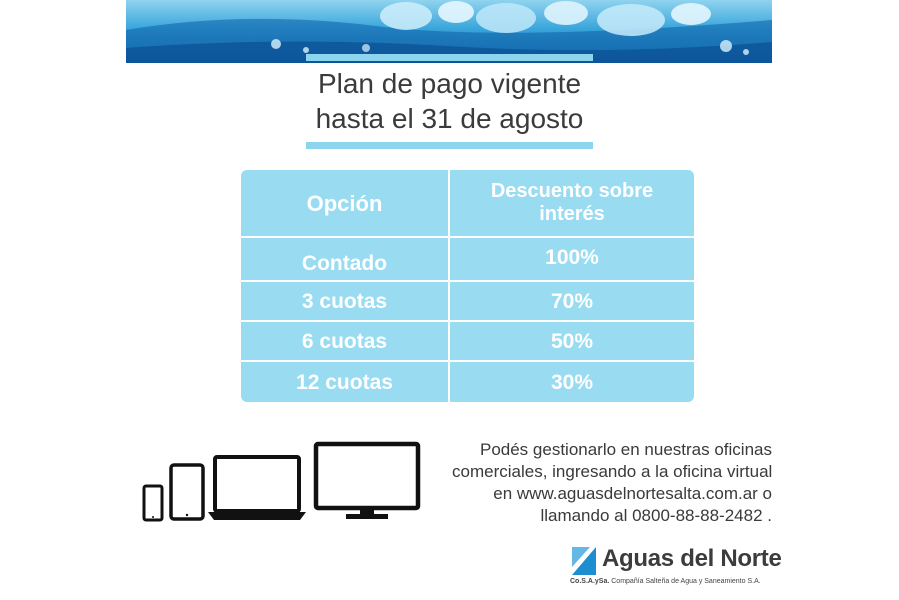  Describe the element at coordinates (344, 203) in the screenshot. I see `header-option: Opción` at that location.